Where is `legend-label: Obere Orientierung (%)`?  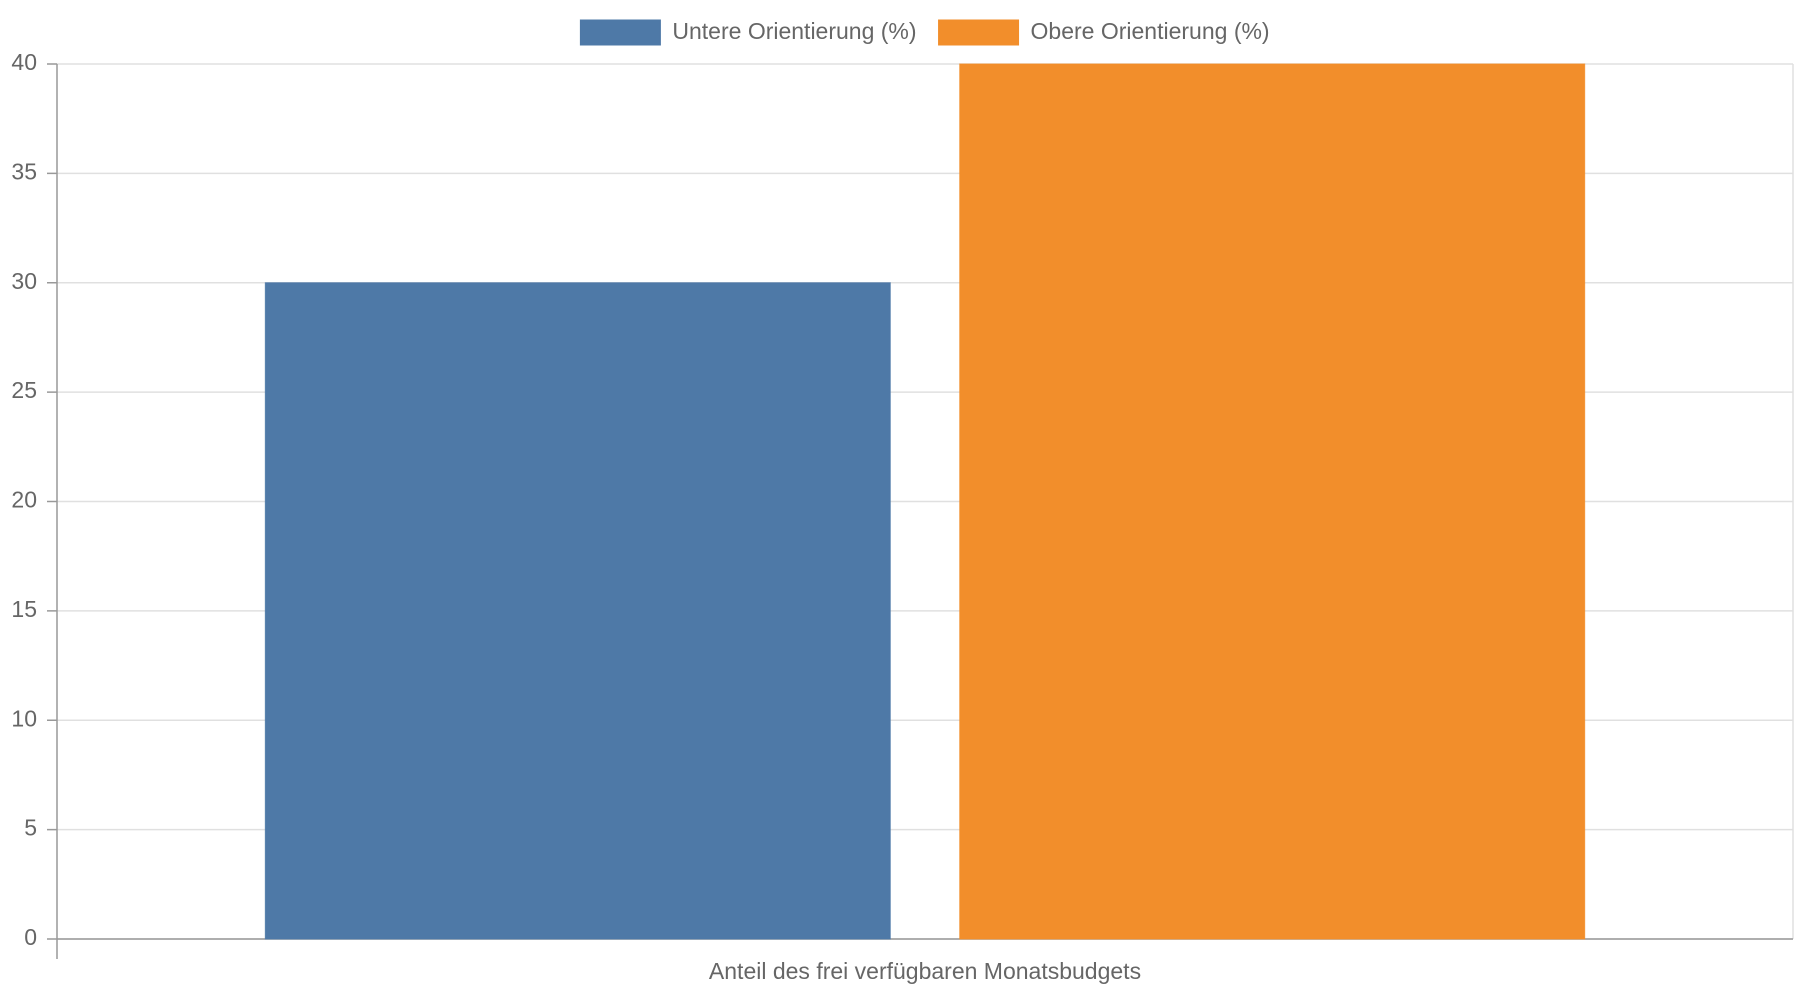
legend-label: Obere Orientierung (%) is located at coordinates (1150, 31).